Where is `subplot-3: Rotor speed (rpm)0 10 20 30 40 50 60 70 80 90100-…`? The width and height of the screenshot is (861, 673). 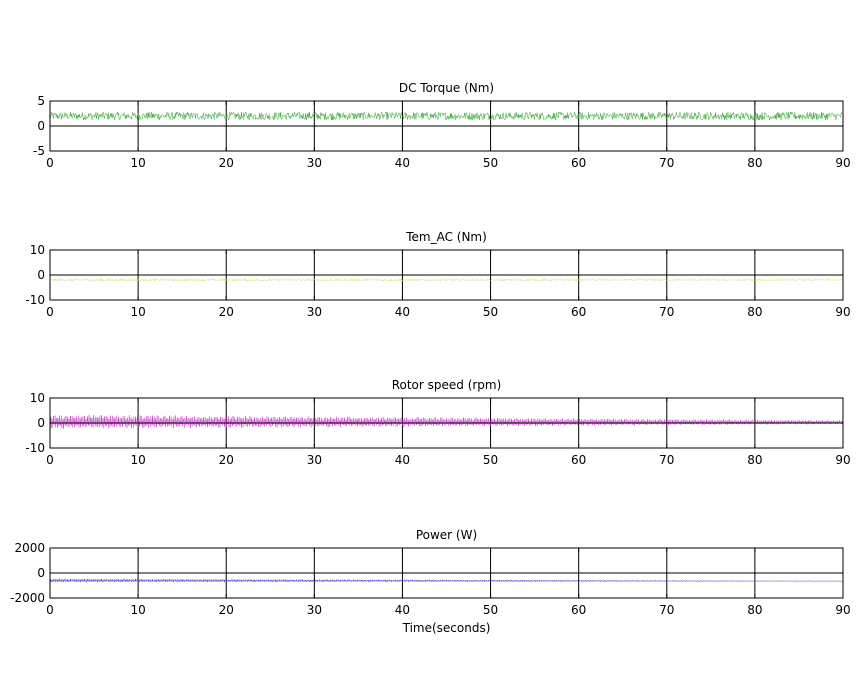 subplot-3: Rotor speed (rpm)0 10 20 30 40 50 60 70 80 90100-… is located at coordinates (437, 422).